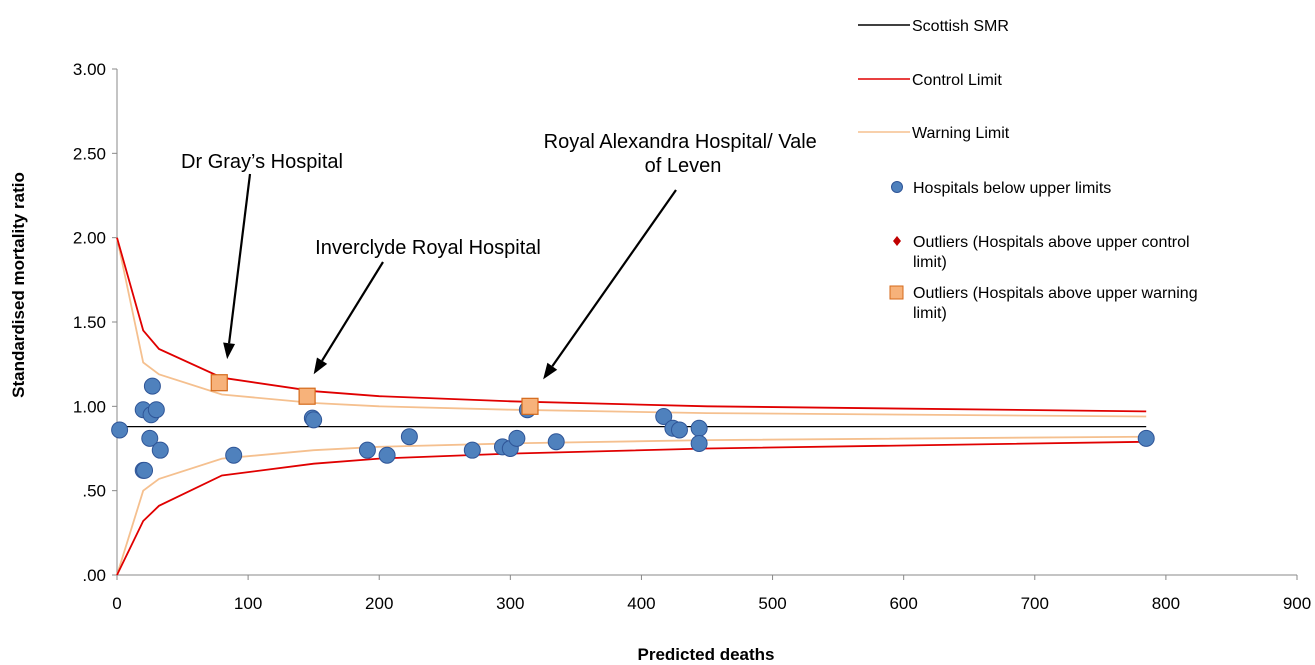 This screenshot has height=665, width=1315. What do you see at coordinates (18, 285) in the screenshot?
I see `y-axis-title: Standardised mortality ratio` at bounding box center [18, 285].